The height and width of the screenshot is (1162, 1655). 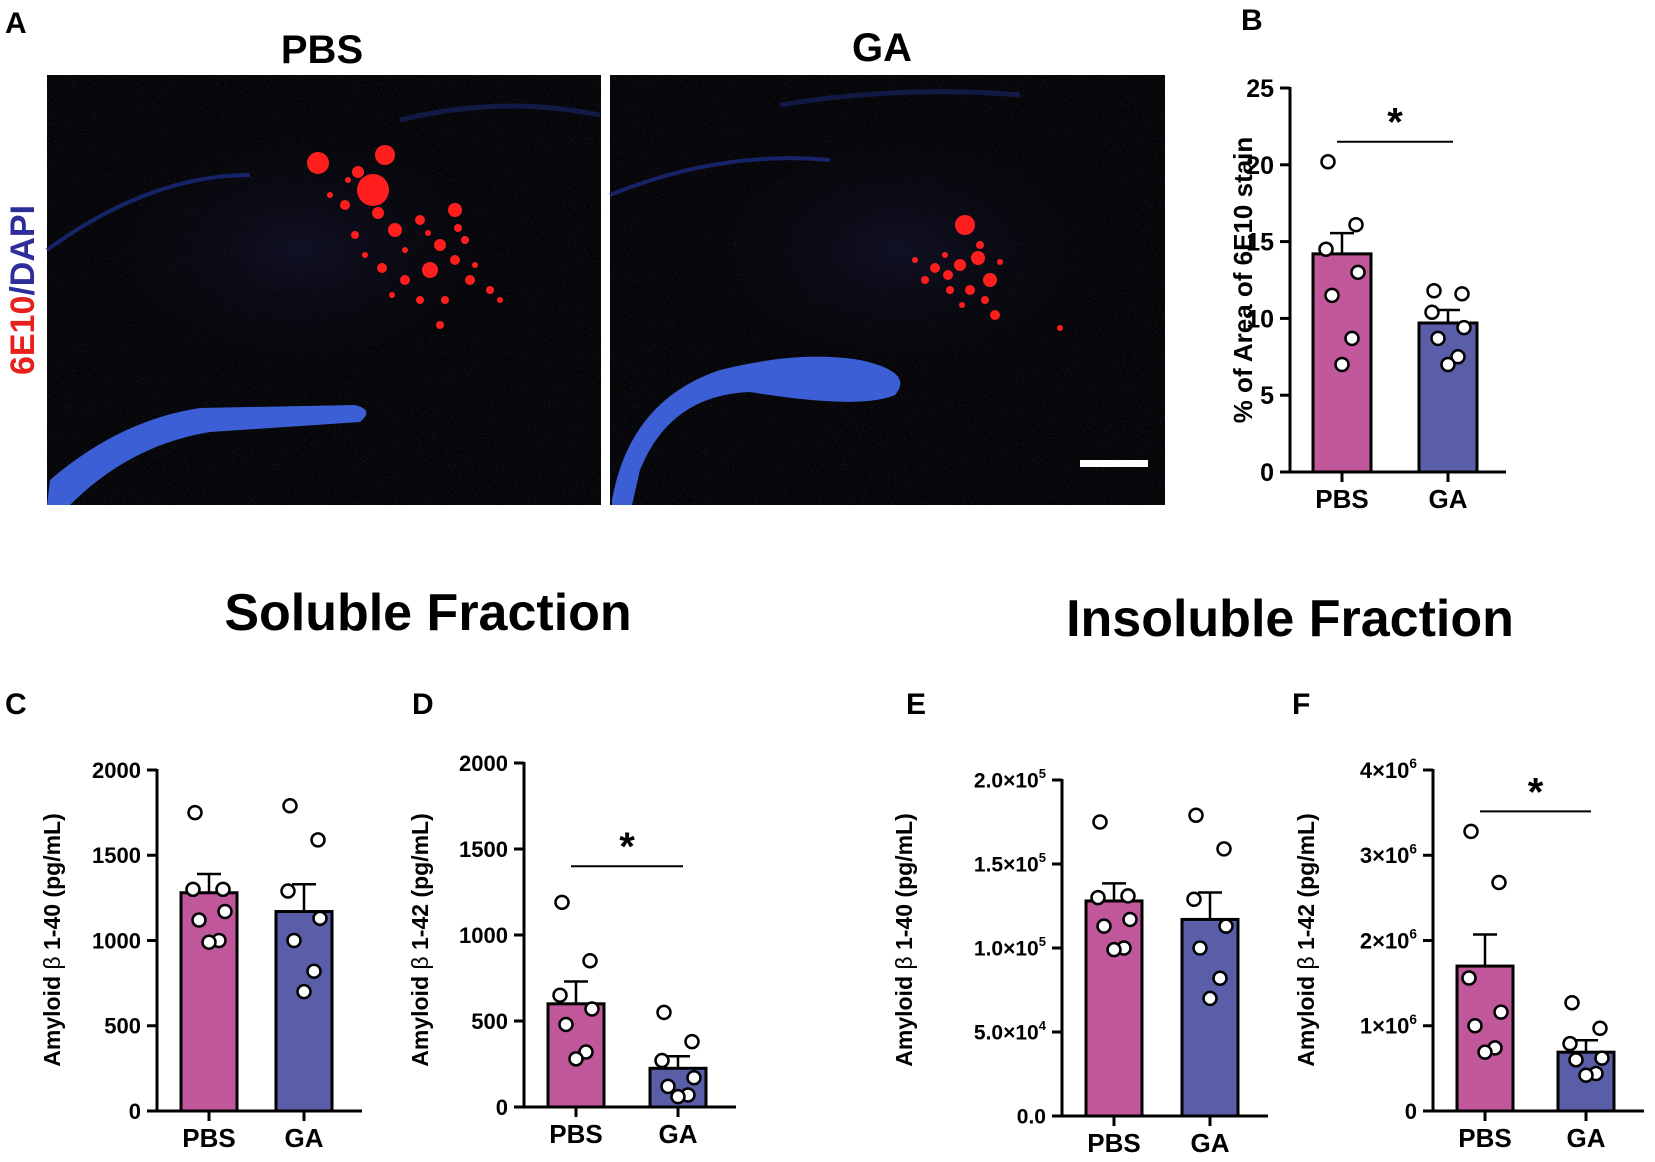 What do you see at coordinates (1243, 280) in the screenshot?
I see `y-axis-label-text: % of Area of 6E10 stain` at bounding box center [1243, 280].